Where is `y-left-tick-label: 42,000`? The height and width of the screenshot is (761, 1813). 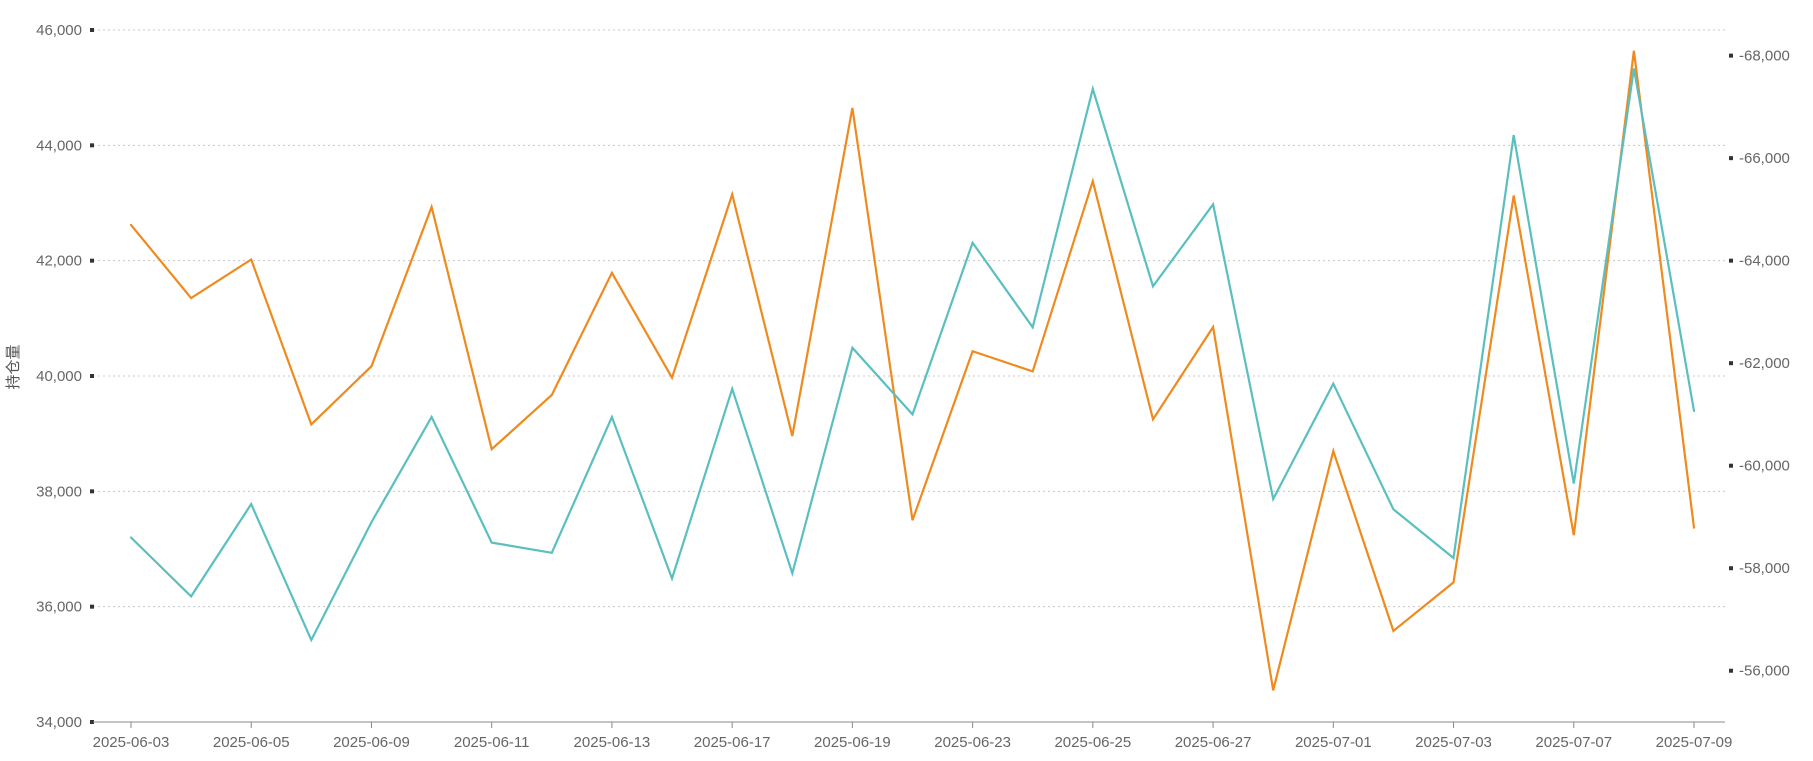
y-left-tick-label: 42,000 is located at coordinates (59, 261).